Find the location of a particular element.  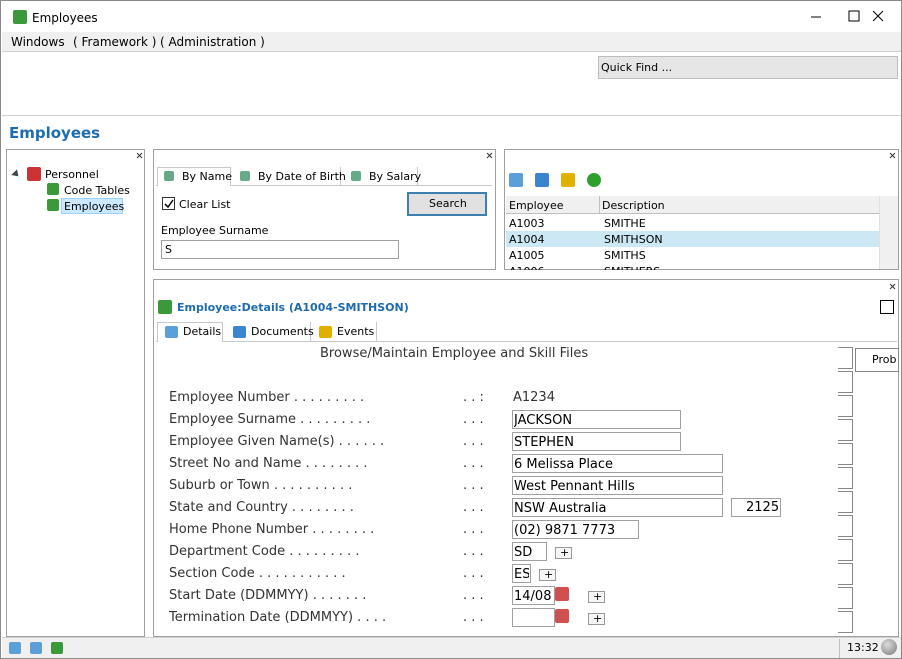

row-cell: SMITHSON is located at coordinates (633, 239).